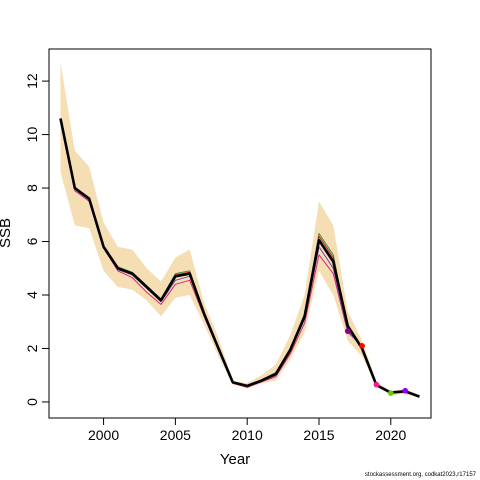  What do you see at coordinates (376, 384) in the screenshot?
I see `endpoint-2019` at bounding box center [376, 384].